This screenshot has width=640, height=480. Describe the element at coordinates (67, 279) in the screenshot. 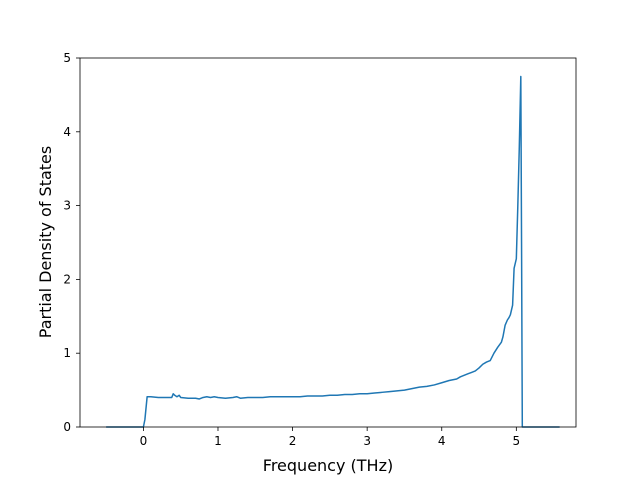

I see `y-tick-label: 2` at that location.